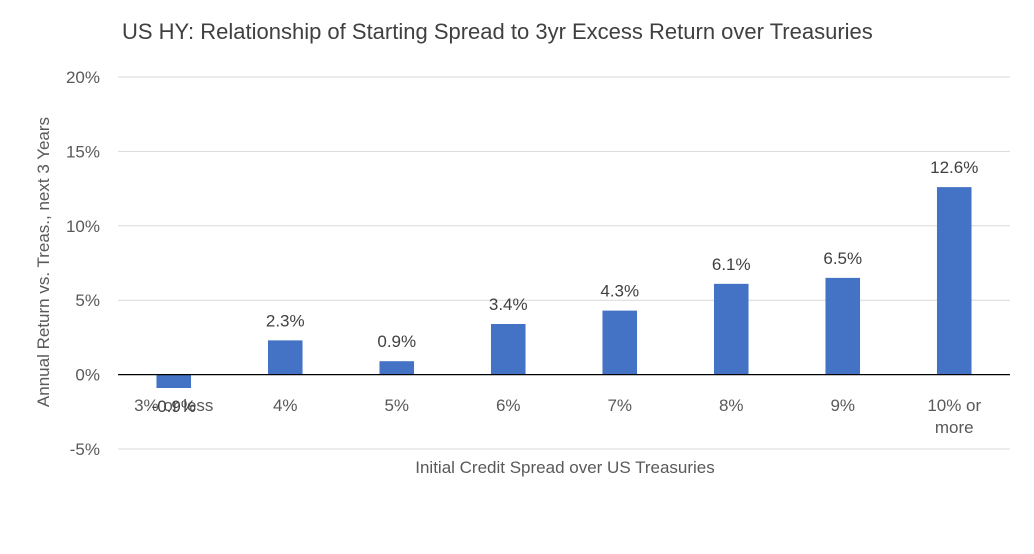  I want to click on y-axis-title: Annual Return vs. Treas., next 3 Years, so click(43, 262).